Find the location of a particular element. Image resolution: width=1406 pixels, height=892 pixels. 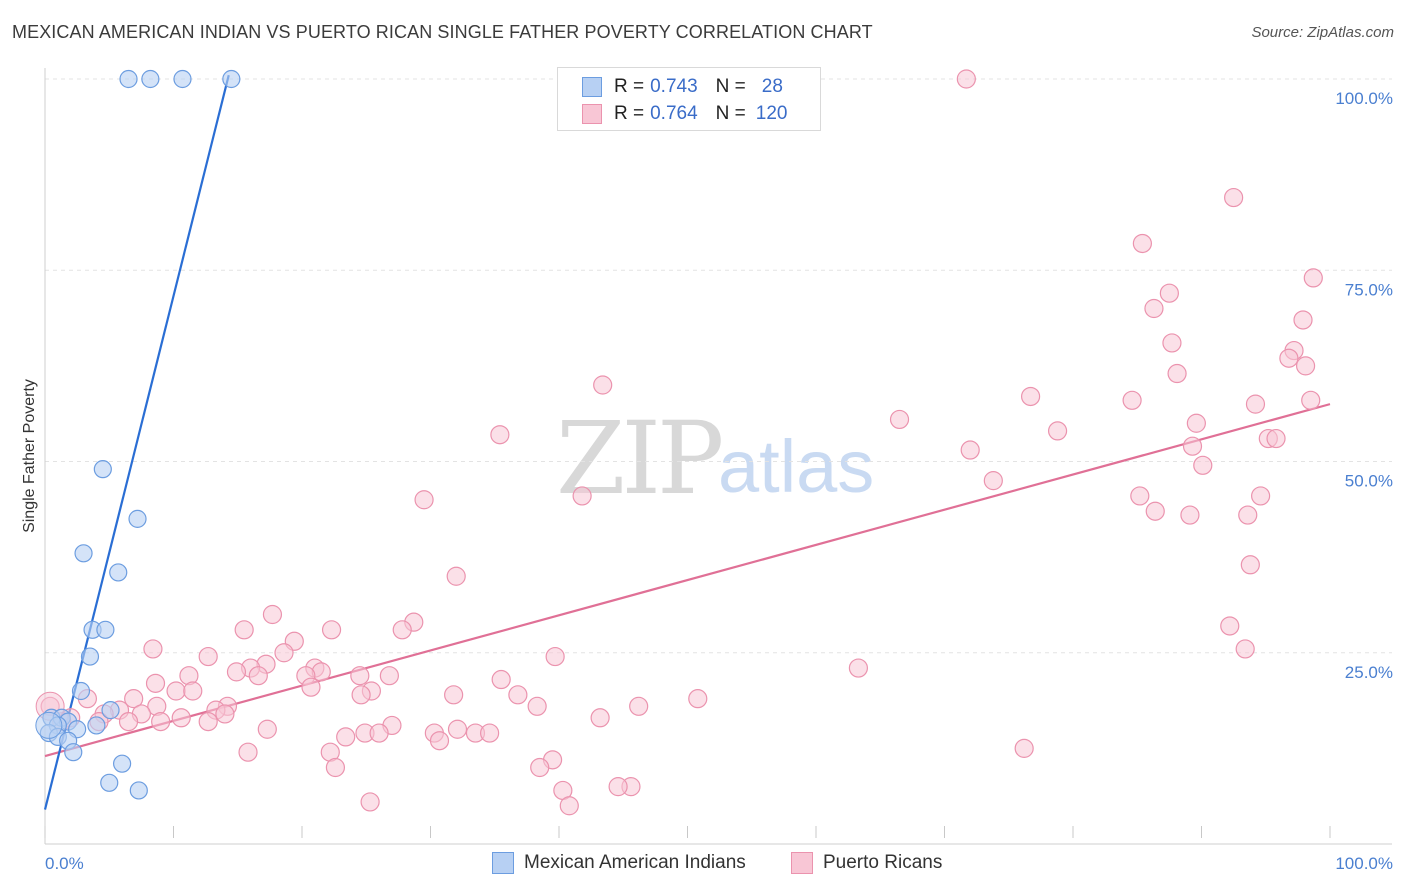

legend-row-puerto-ricans: R = 0.764 N = 120 is located at coordinates (684, 114).